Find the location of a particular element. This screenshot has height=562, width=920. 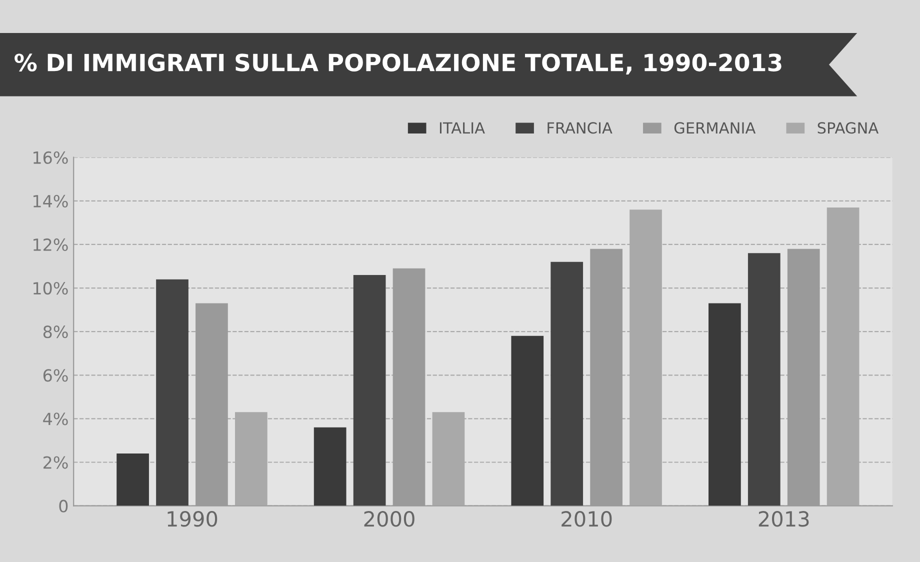

y-tick-label: 6% is located at coordinates (55, 375).